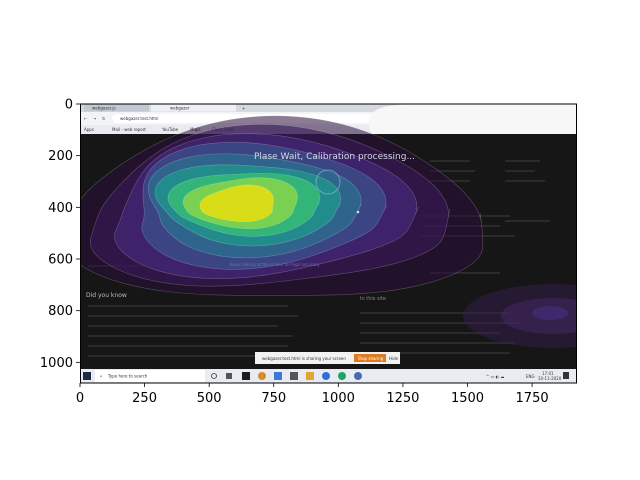  What do you see at coordinates (80, 398) in the screenshot?
I see `x-tick-label: 0` at bounding box center [80, 398].